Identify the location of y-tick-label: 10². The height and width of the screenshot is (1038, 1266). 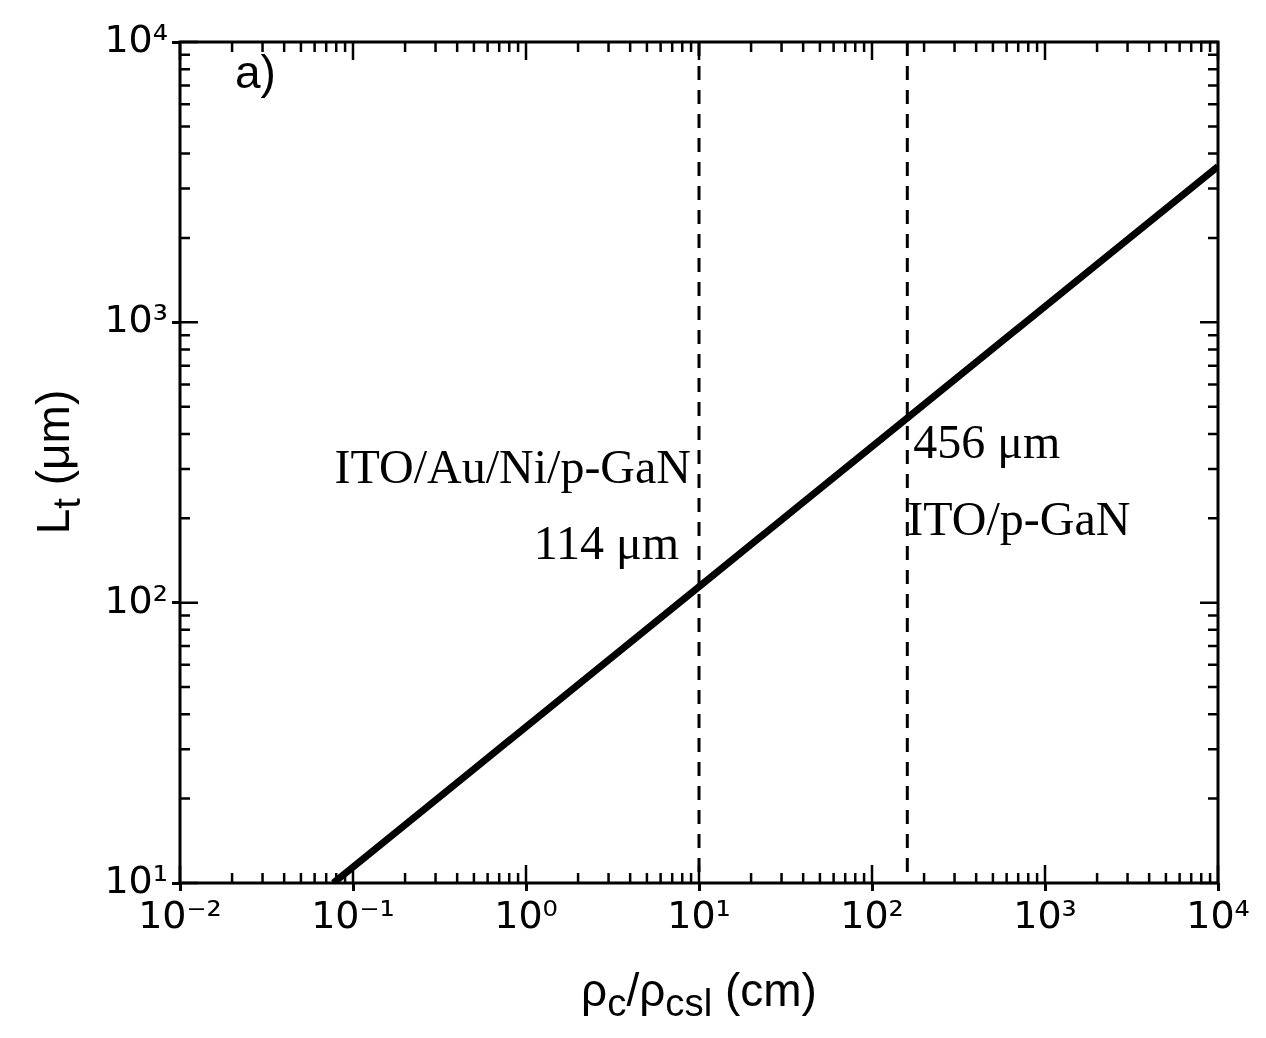
(136, 599).